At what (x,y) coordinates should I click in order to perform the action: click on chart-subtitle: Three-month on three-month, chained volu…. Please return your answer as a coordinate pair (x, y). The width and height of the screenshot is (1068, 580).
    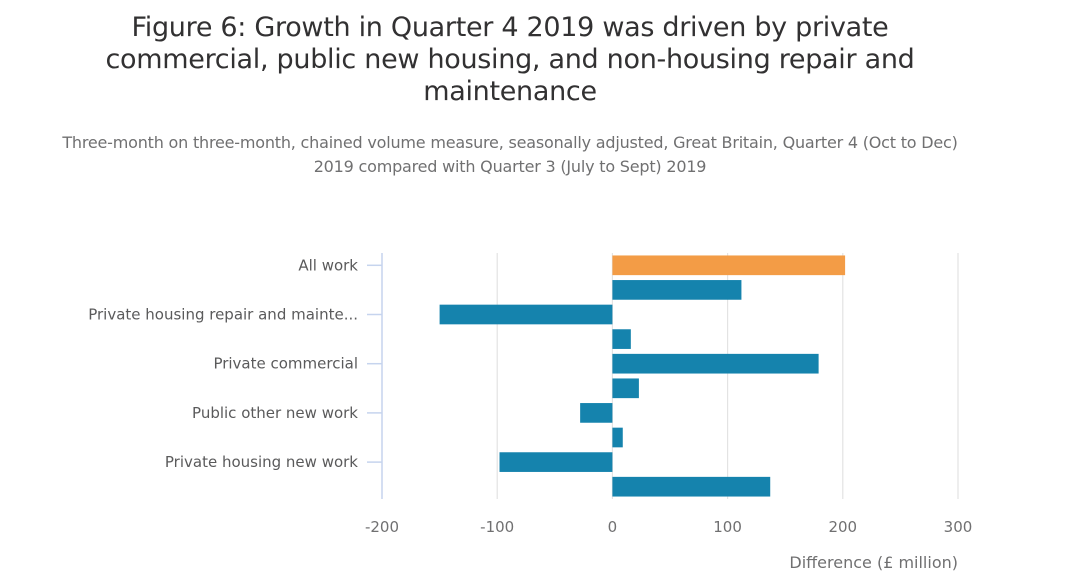
    Looking at the image, I should click on (510, 154).